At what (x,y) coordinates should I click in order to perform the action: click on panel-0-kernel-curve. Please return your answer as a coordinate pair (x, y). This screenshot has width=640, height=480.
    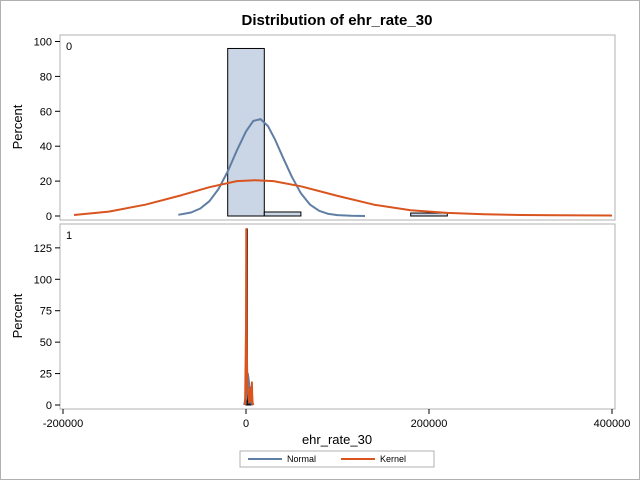
    Looking at the image, I should click on (343, 198).